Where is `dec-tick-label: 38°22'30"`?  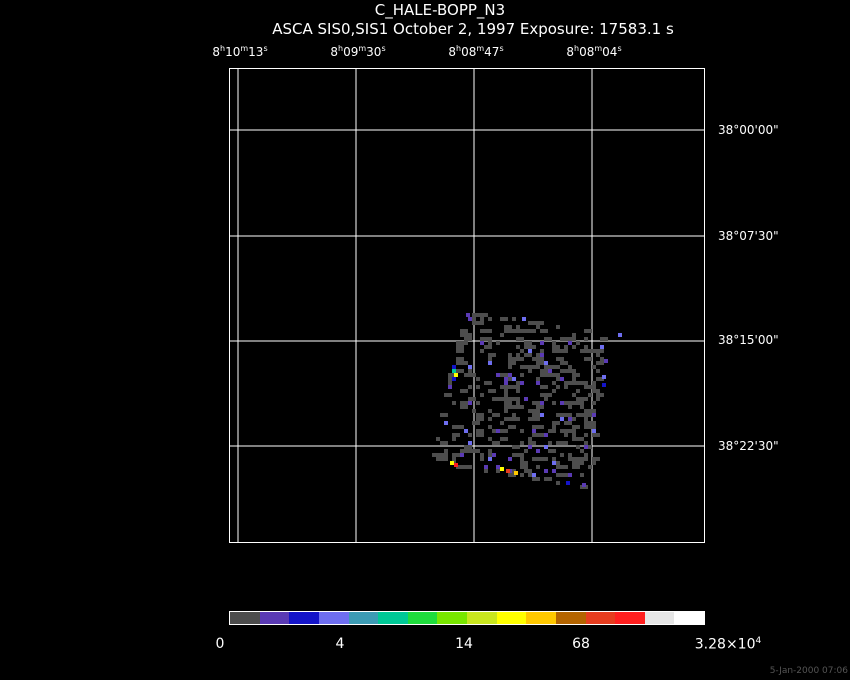 dec-tick-label: 38°22'30" is located at coordinates (748, 446).